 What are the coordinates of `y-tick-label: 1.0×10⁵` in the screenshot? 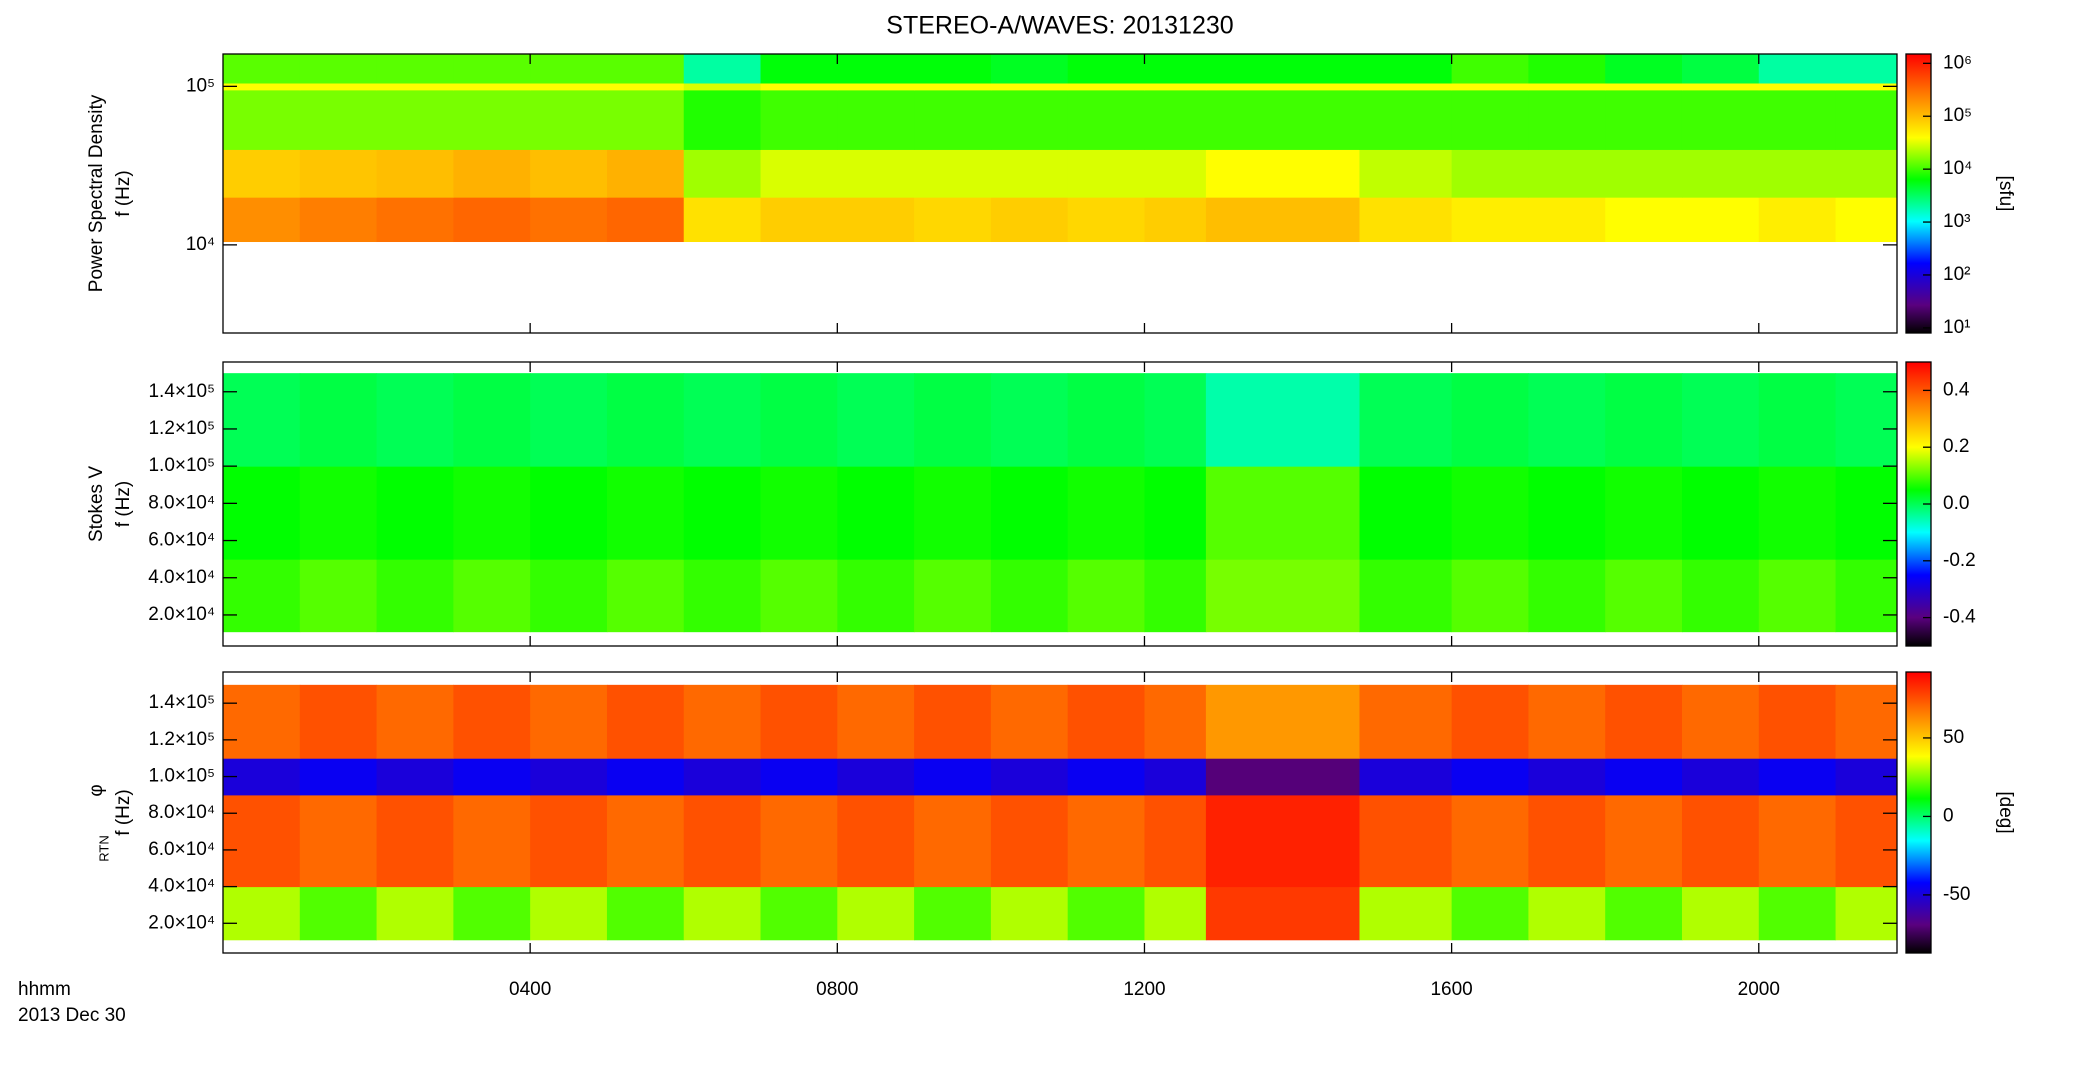 It's located at (181, 465).